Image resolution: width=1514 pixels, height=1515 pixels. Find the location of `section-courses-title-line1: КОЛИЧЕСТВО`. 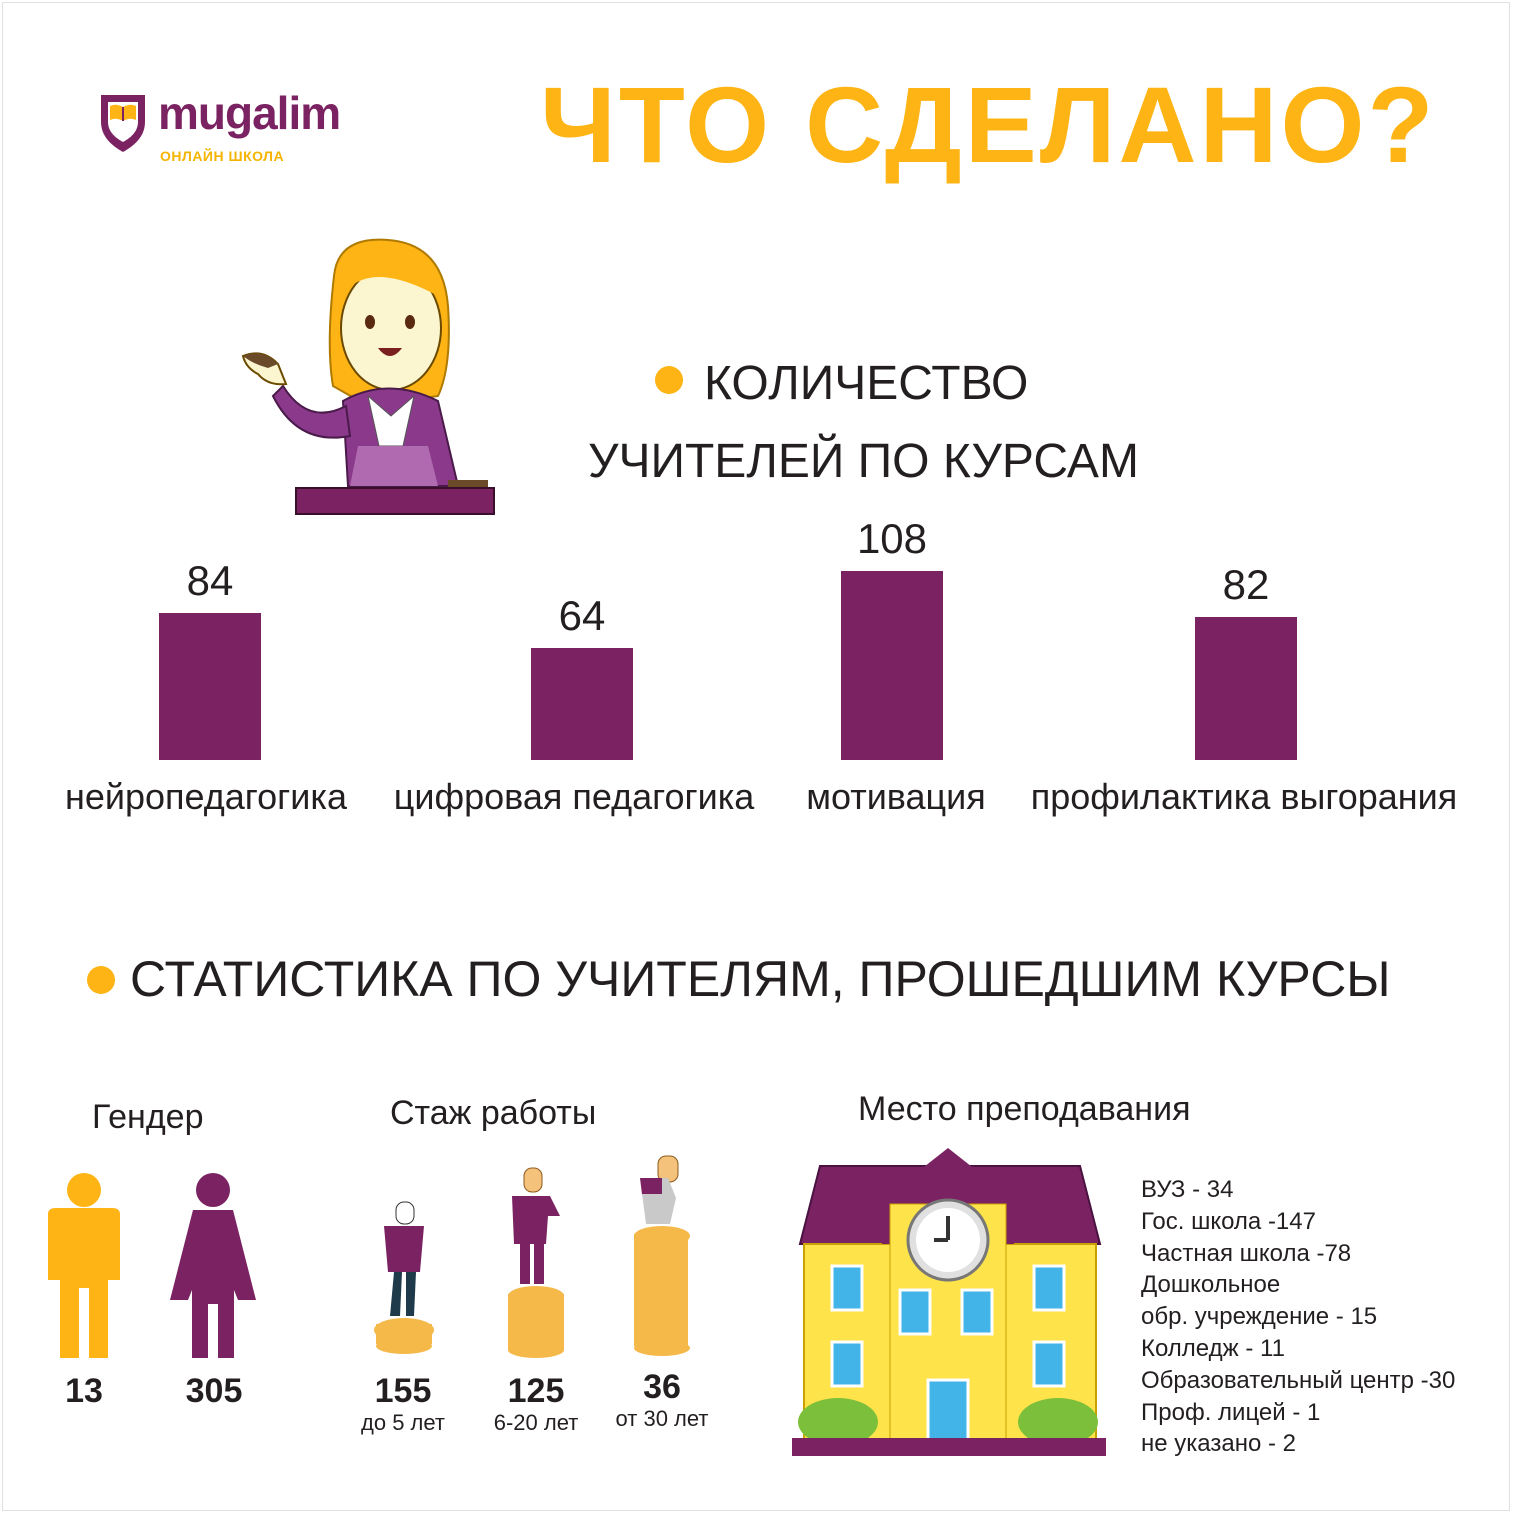

section-courses-title-line1: КОЛИЧЕСТВО is located at coordinates (866, 383).